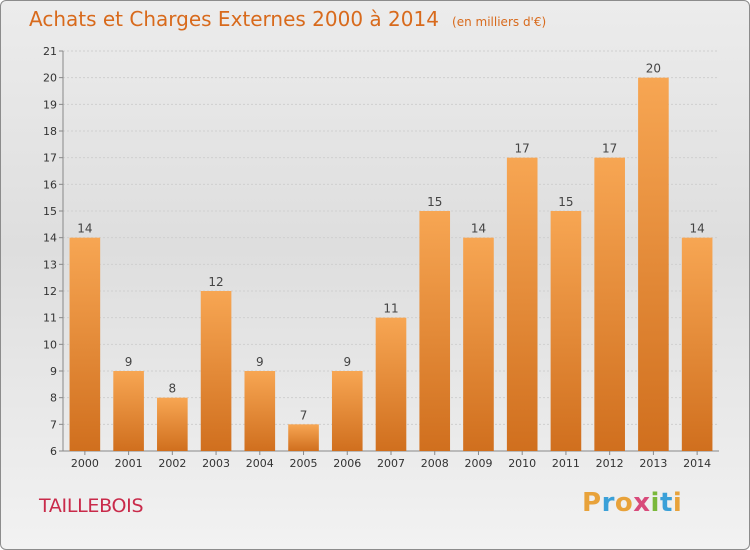  Describe the element at coordinates (50, 158) in the screenshot. I see `y-tick-label: 17` at that location.